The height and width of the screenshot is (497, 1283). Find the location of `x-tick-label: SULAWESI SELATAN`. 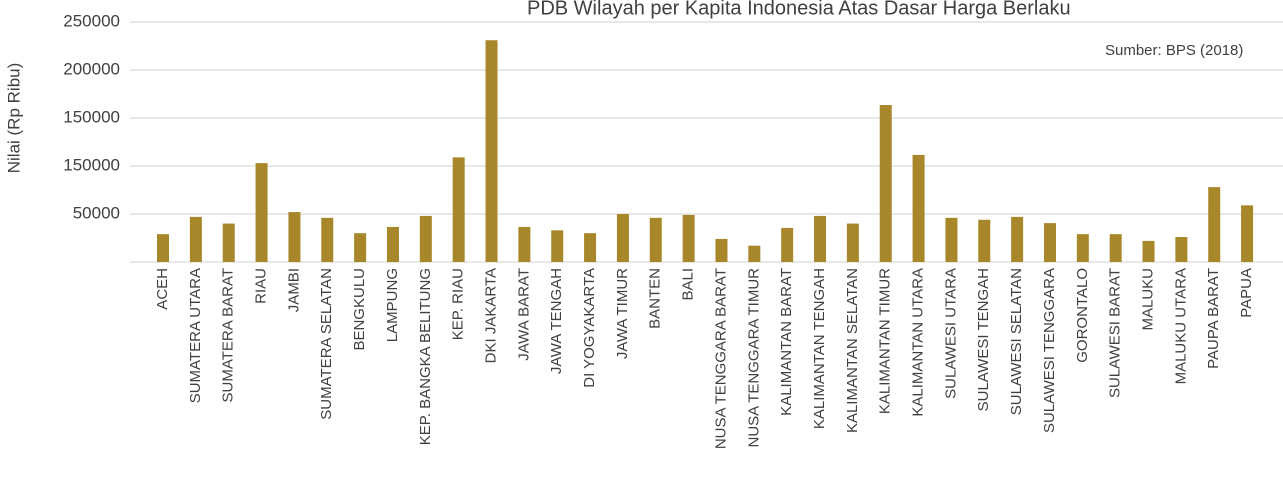

x-tick-label: SULAWESI SELATAN is located at coordinates (1016, 341).